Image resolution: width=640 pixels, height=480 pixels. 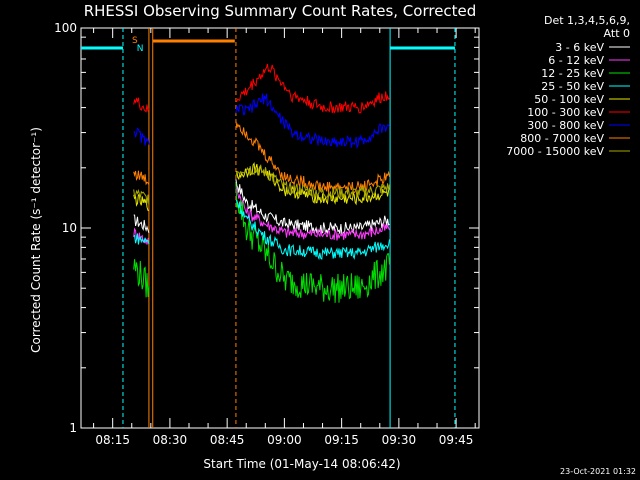 What do you see at coordinates (112, 440) in the screenshot?
I see `x-tick-label: 08:15` at bounding box center [112, 440].